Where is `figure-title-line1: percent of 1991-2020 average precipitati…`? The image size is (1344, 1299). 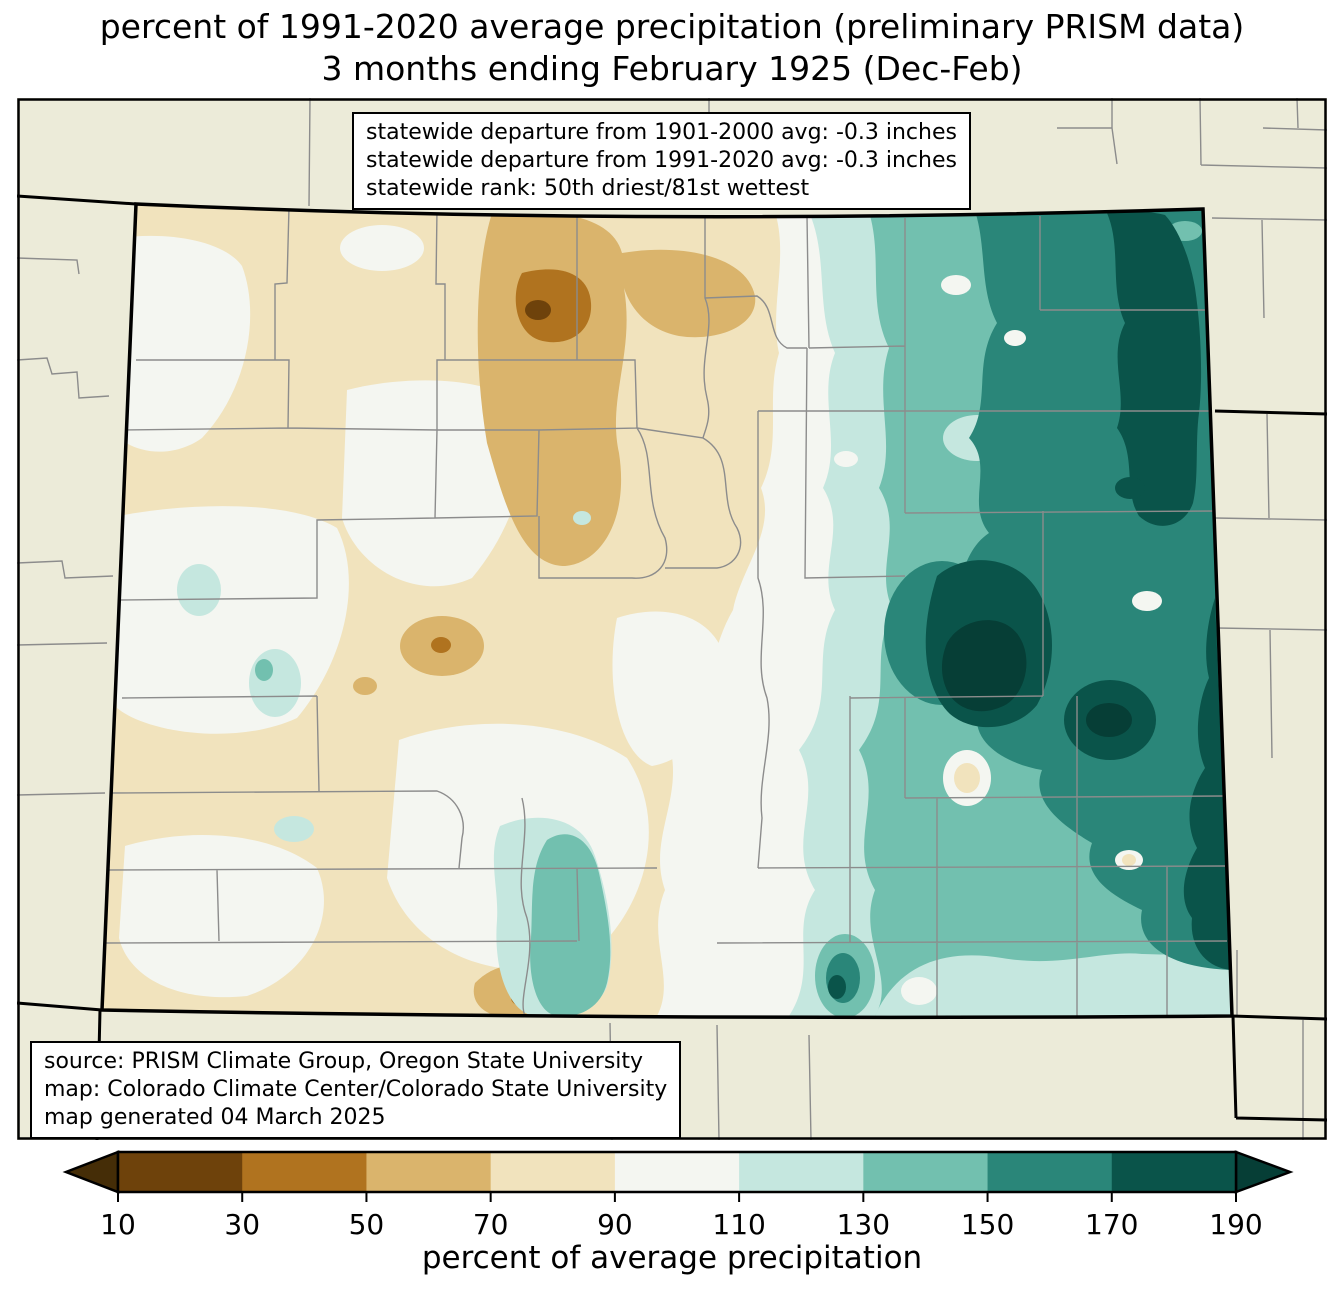
figure-title-line1: percent of 1991-2020 average precipitati… is located at coordinates (672, 26).